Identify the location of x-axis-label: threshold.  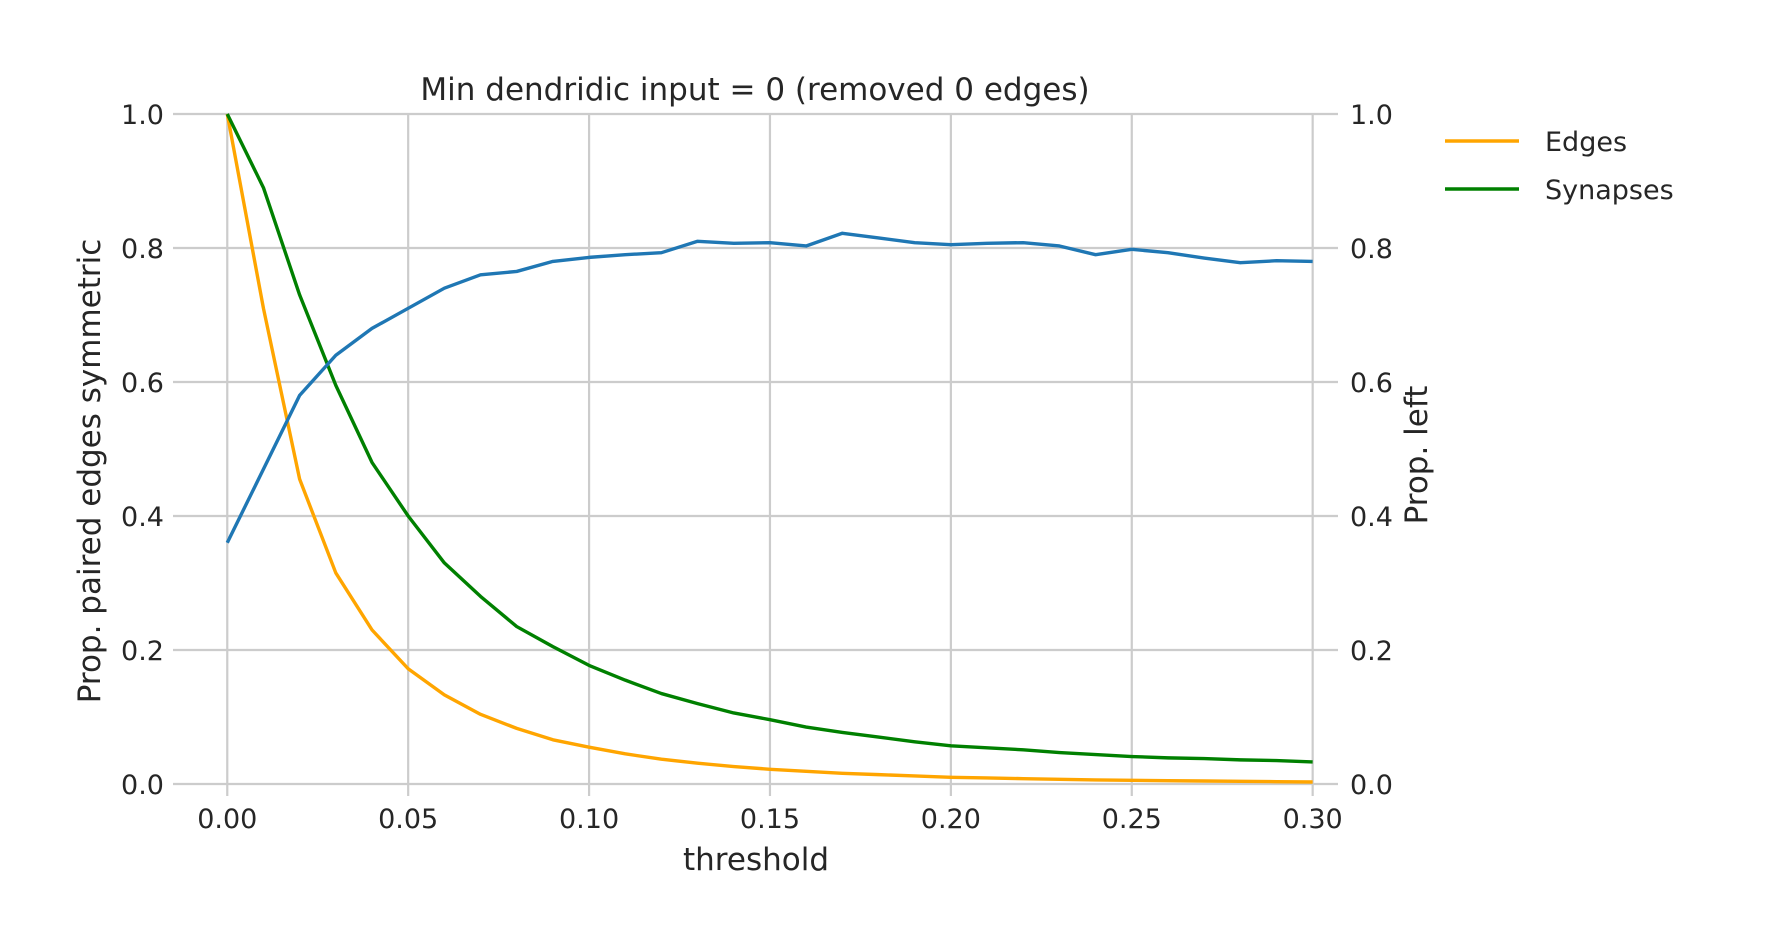
(756, 860).